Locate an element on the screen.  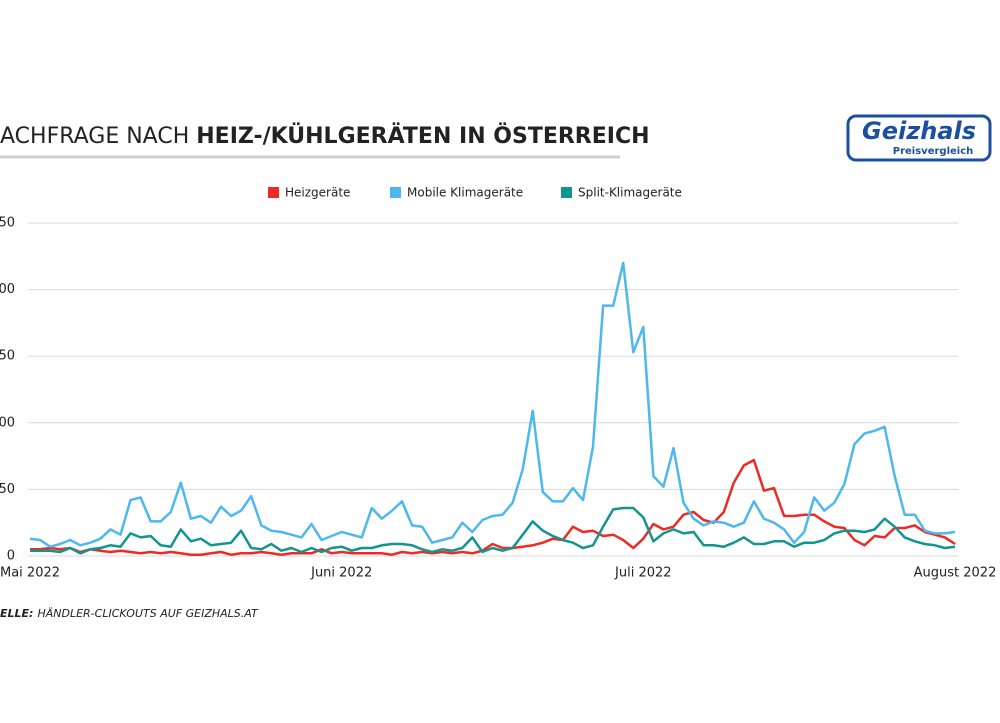
y-tick-label: 50 is located at coordinates (7, 489).